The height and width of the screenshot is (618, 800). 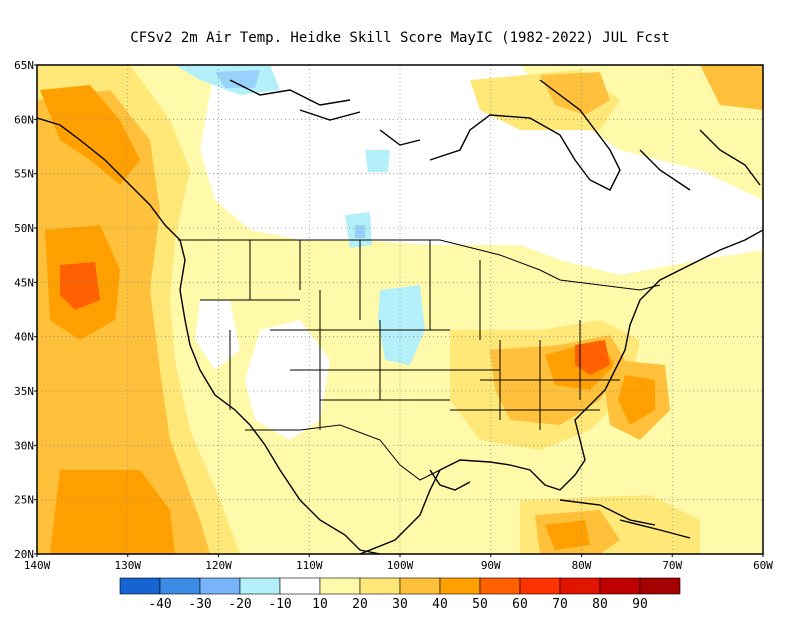 I want to click on lon-tick-label: 100W, so click(x=400, y=565).